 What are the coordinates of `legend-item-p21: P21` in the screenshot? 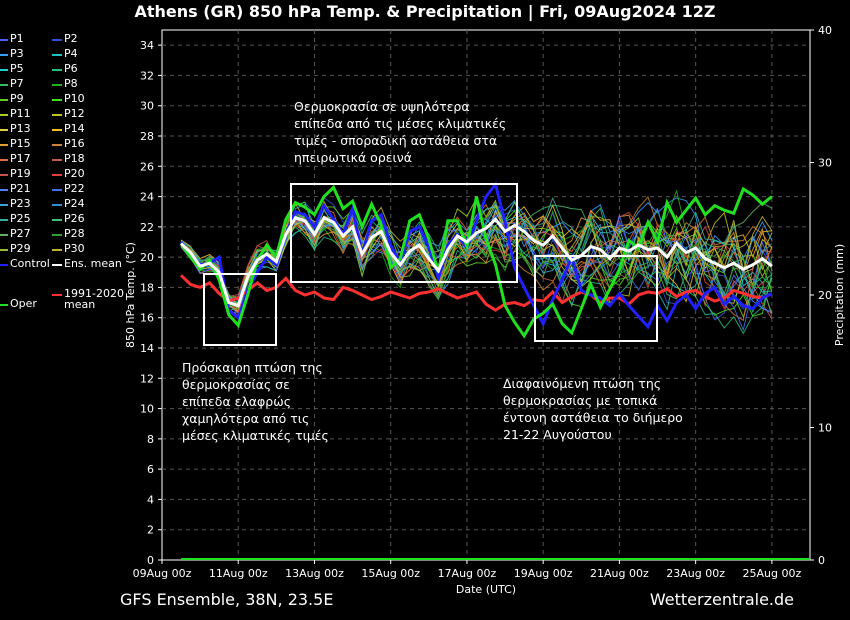 It's located at (15, 189).